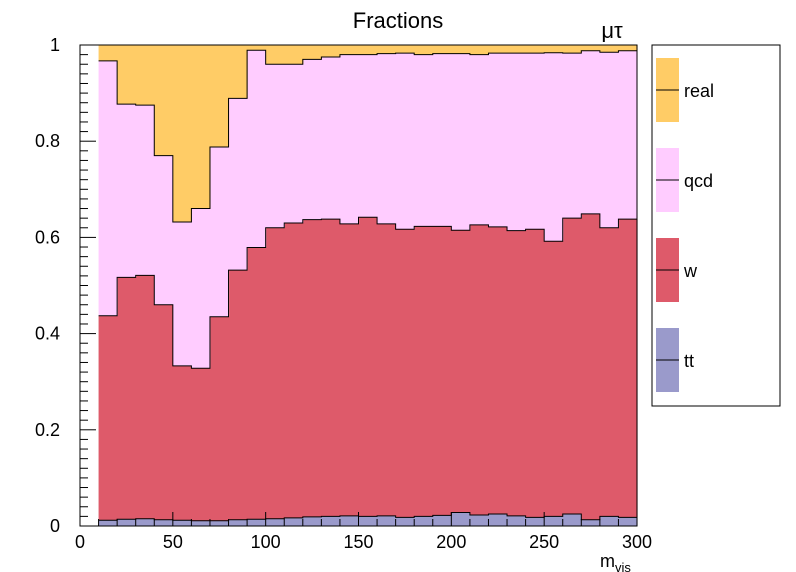  What do you see at coordinates (690, 271) in the screenshot?
I see `legend-label: w` at bounding box center [690, 271].